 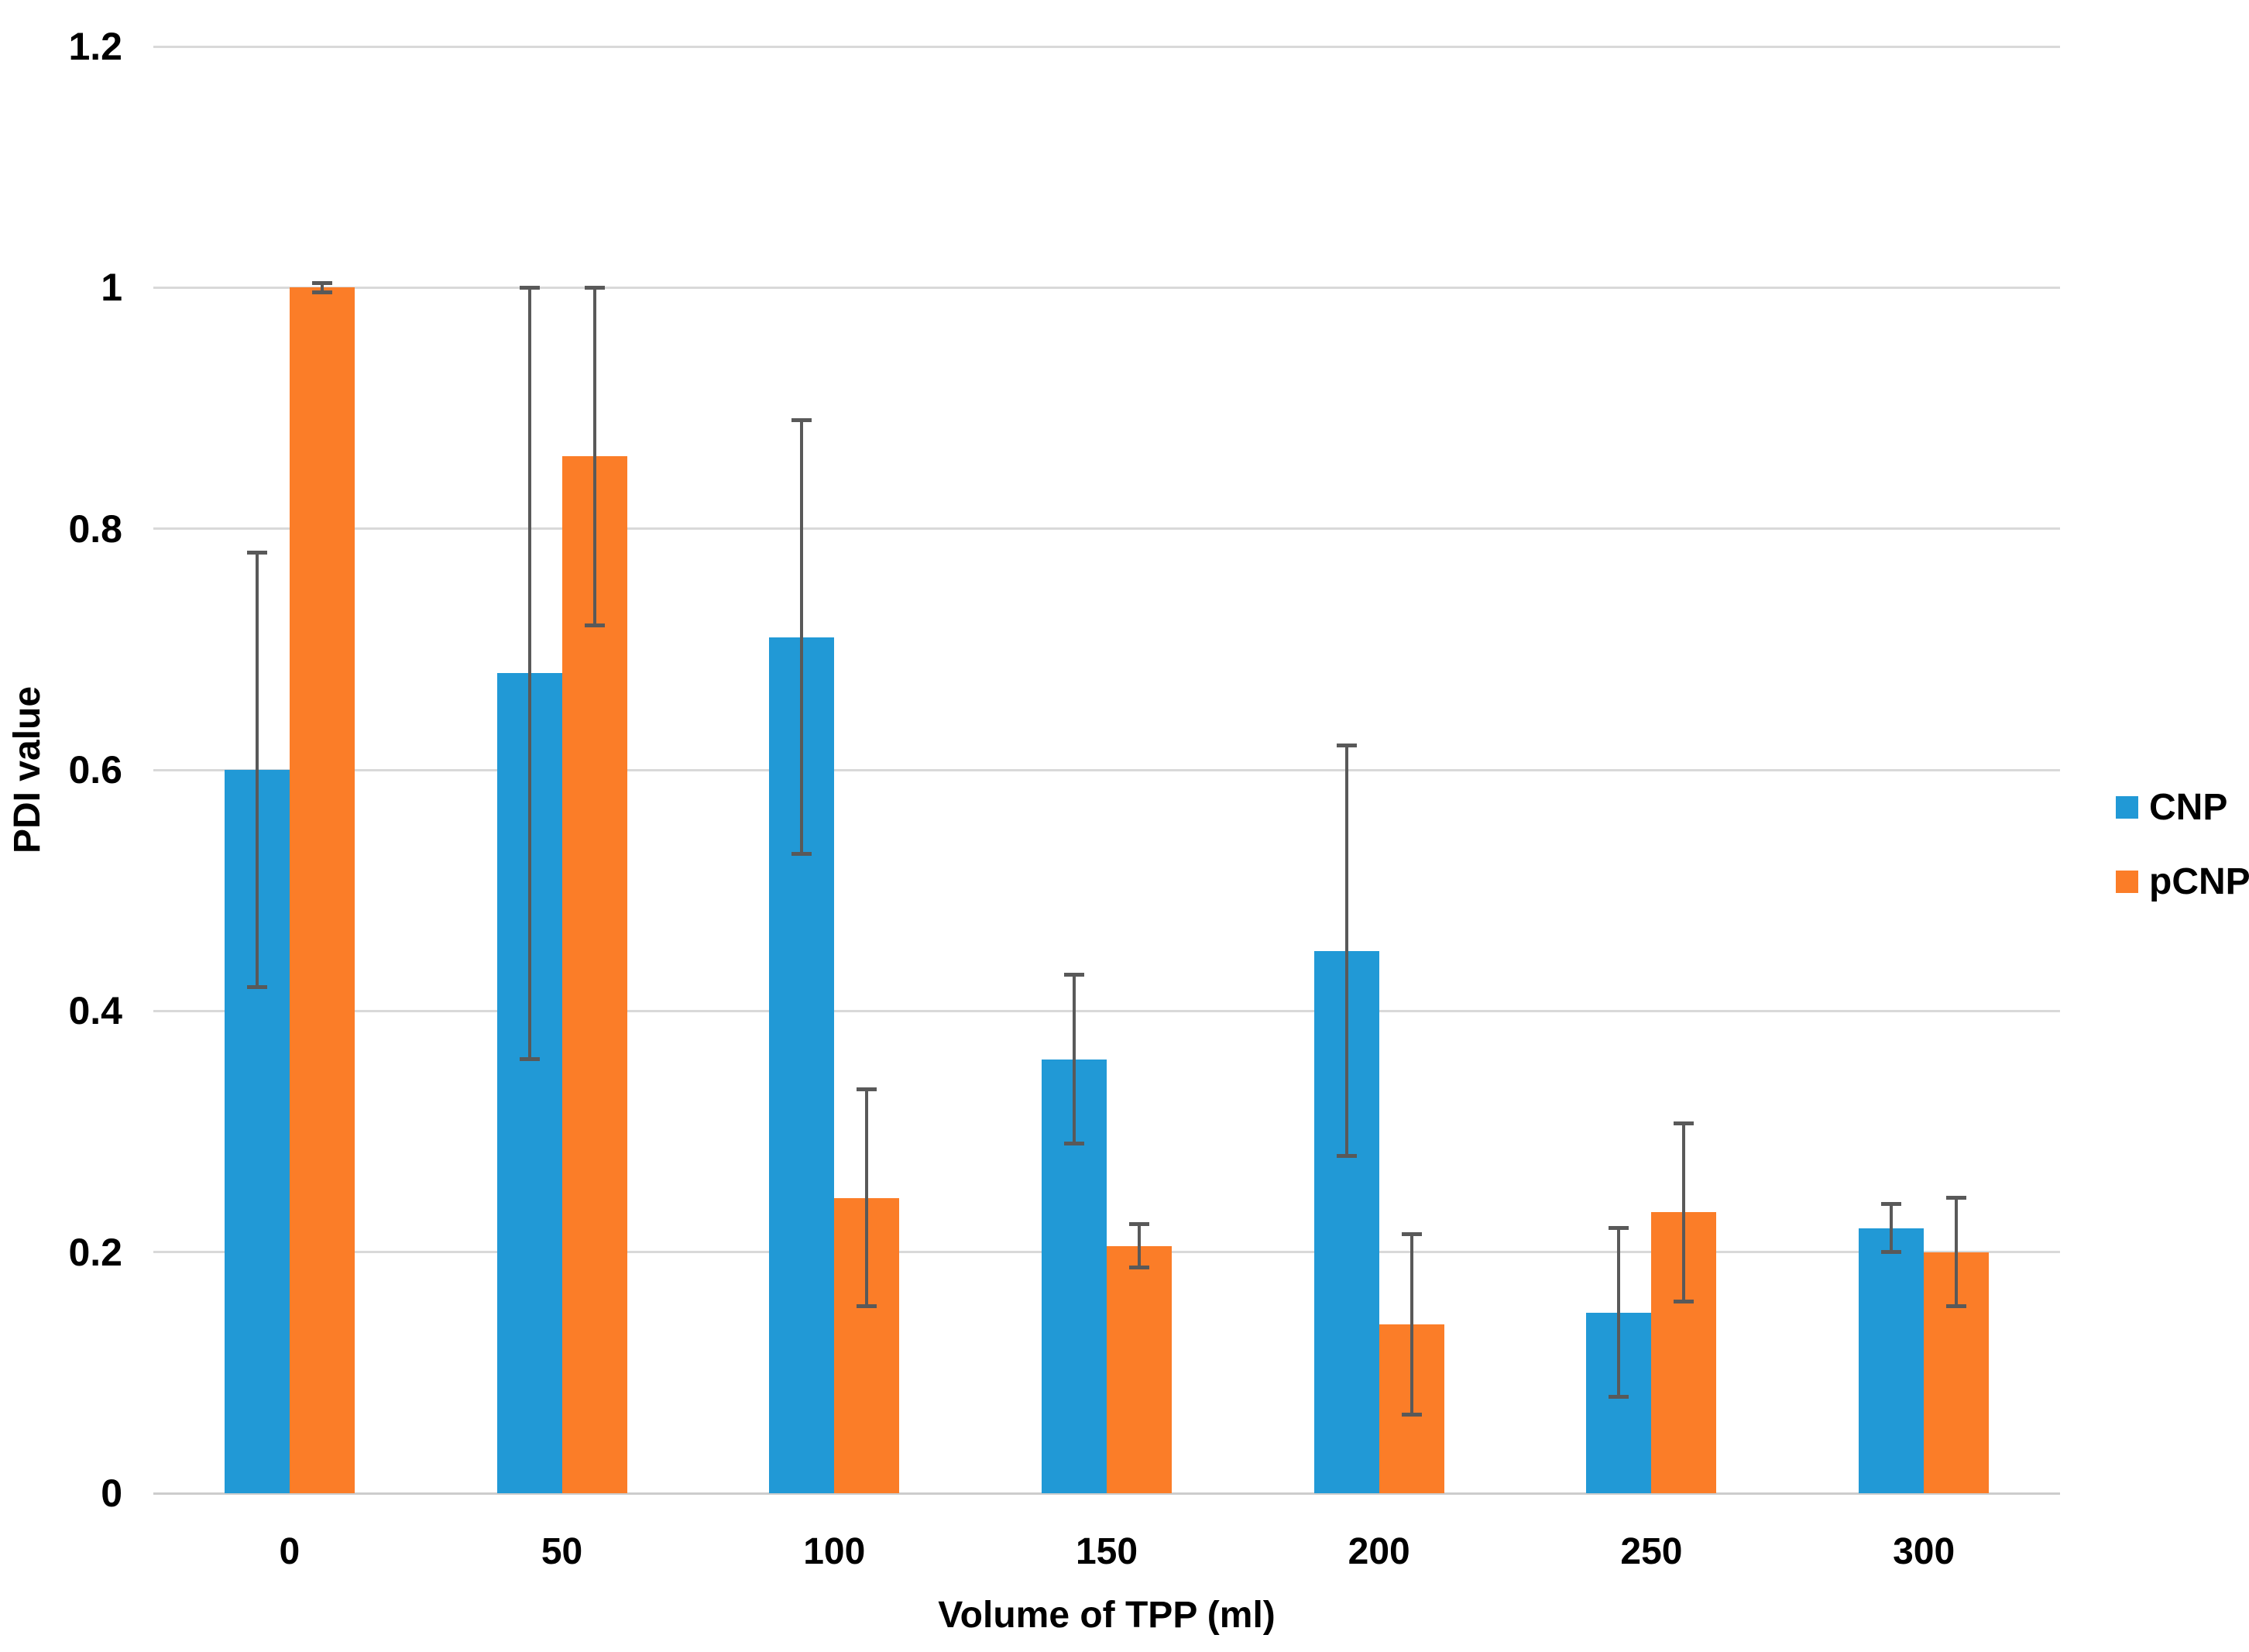 What do you see at coordinates (95, 1011) in the screenshot?
I see `y-tick-label: 0.4` at bounding box center [95, 1011].